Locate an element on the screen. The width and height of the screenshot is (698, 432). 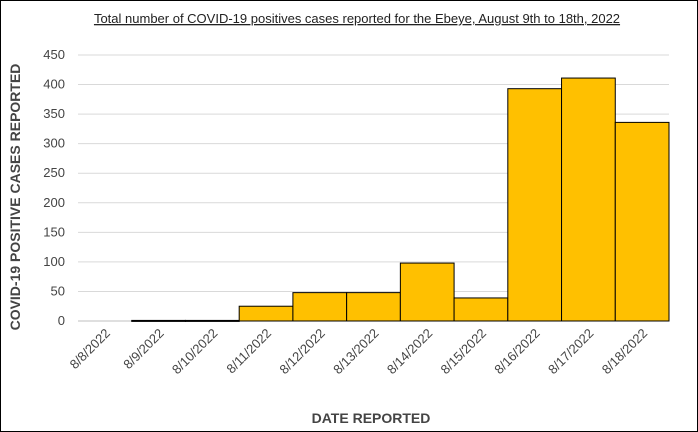
bar-8/12/2022 is located at coordinates (320, 307).